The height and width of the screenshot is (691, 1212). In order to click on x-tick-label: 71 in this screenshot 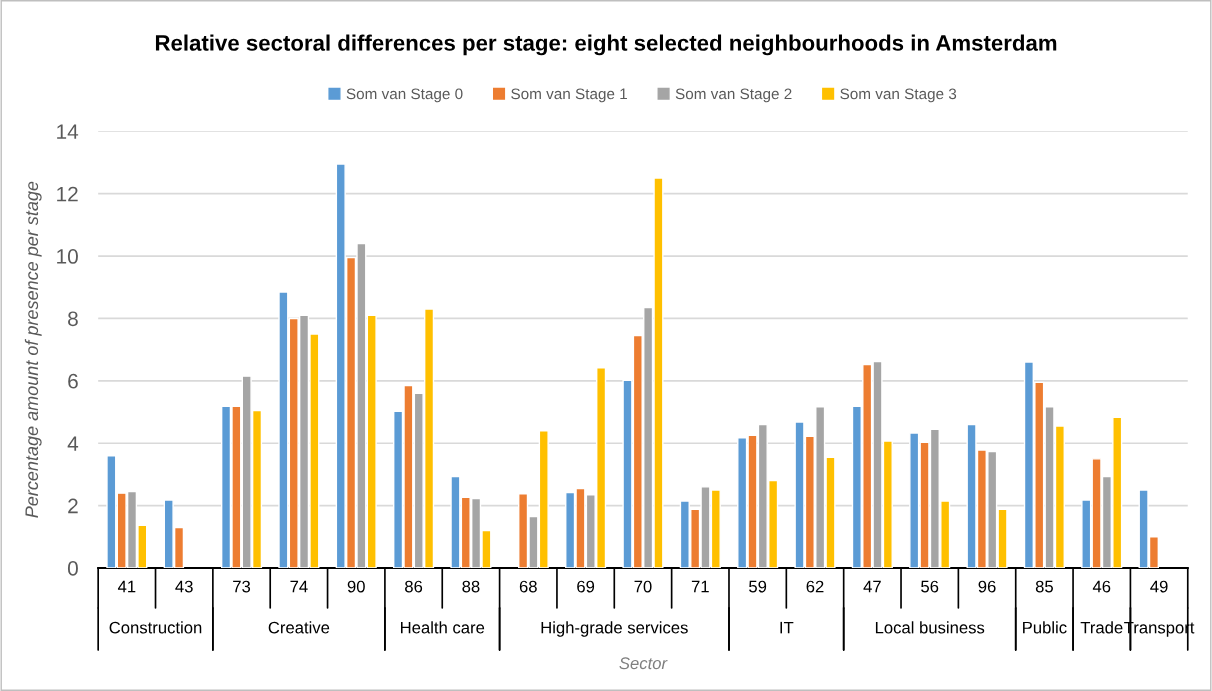, I will do `click(700, 586)`.